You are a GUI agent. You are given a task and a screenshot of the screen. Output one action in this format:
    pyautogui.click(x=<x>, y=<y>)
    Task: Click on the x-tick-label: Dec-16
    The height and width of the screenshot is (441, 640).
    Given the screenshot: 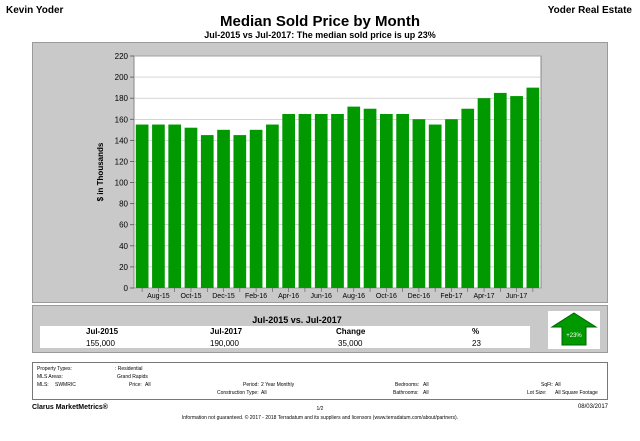 What is the action you would take?
    pyautogui.click(x=419, y=296)
    